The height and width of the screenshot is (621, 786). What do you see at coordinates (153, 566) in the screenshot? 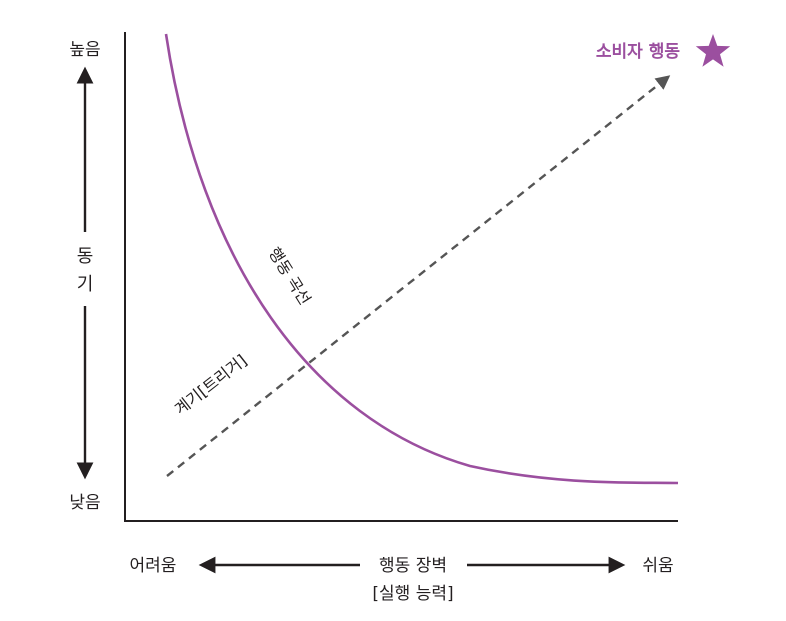
I see `x-axis-difficult-label: 어려움` at bounding box center [153, 566].